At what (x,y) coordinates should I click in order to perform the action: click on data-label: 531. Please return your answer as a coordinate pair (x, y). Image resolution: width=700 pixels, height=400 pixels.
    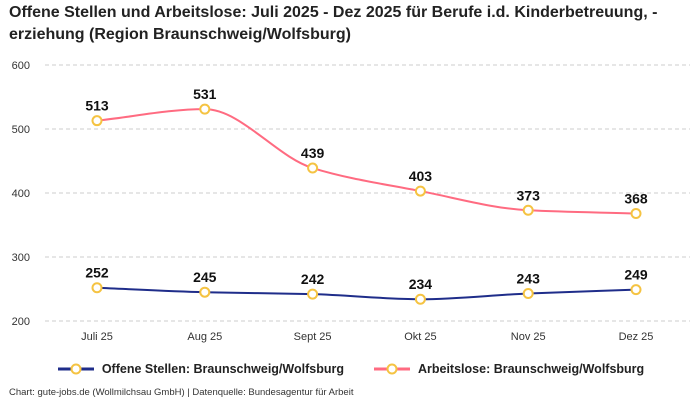
    Looking at the image, I should click on (205, 94).